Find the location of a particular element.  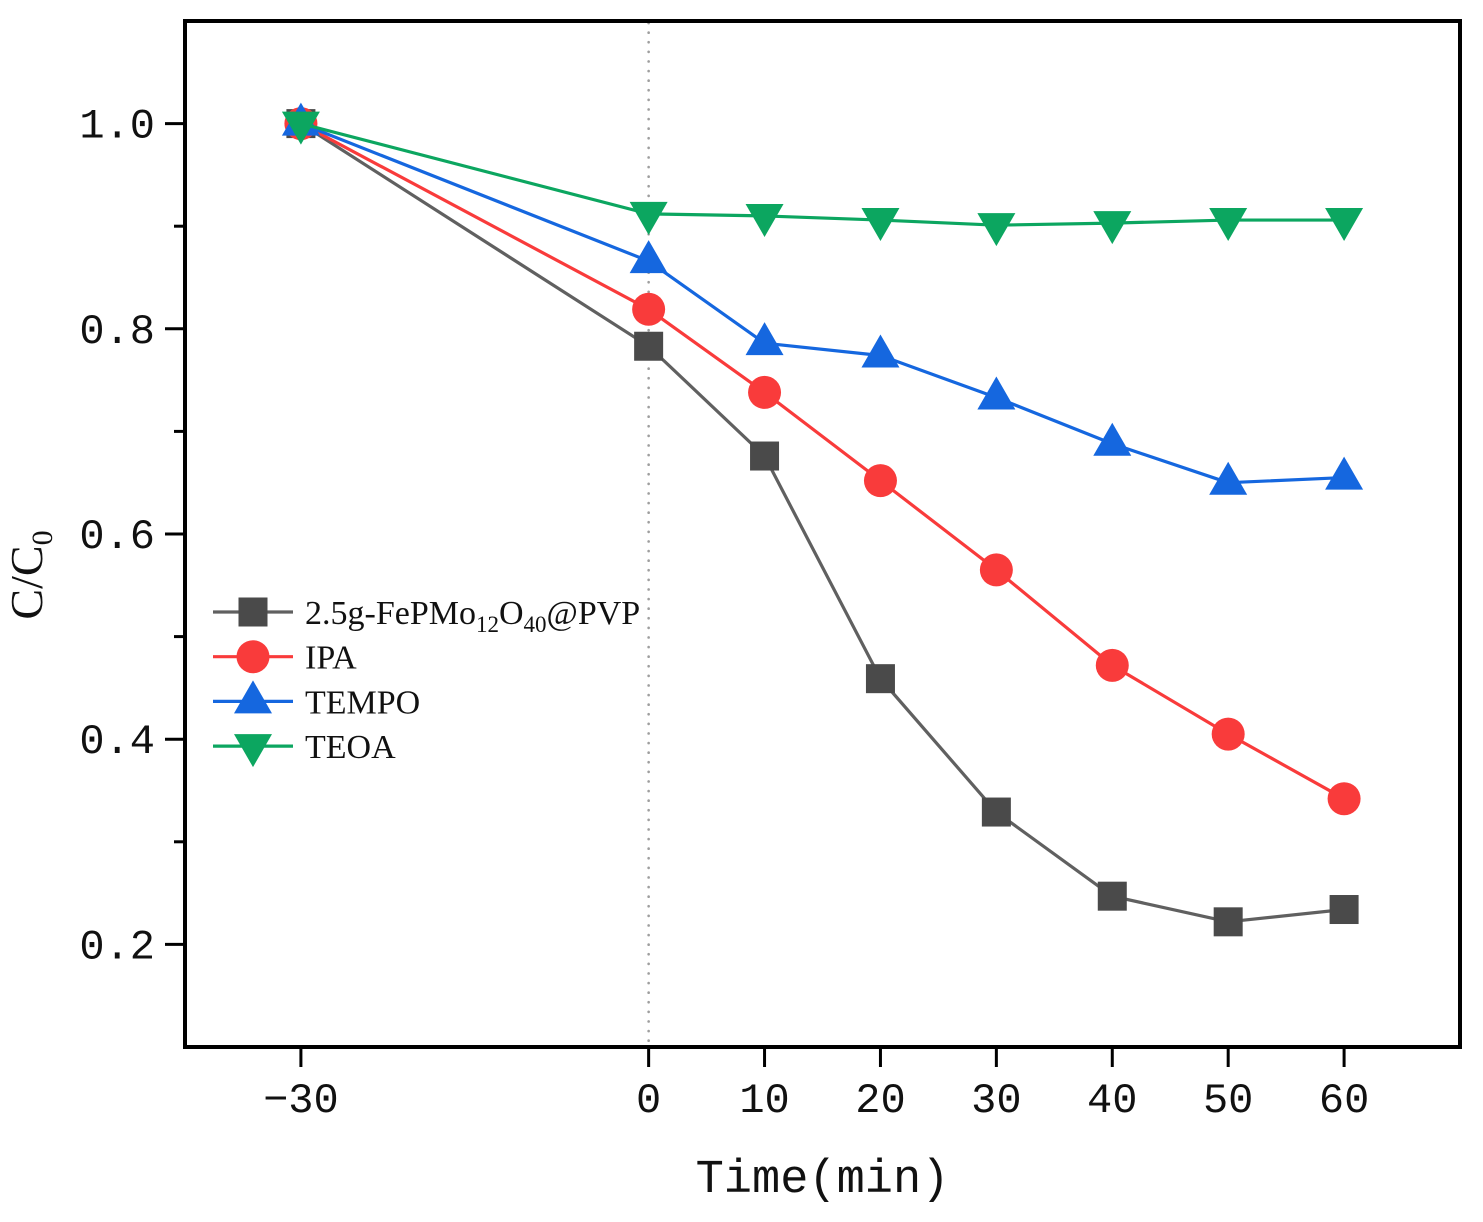

x-tick-label: −30 is located at coordinates (301, 1101).